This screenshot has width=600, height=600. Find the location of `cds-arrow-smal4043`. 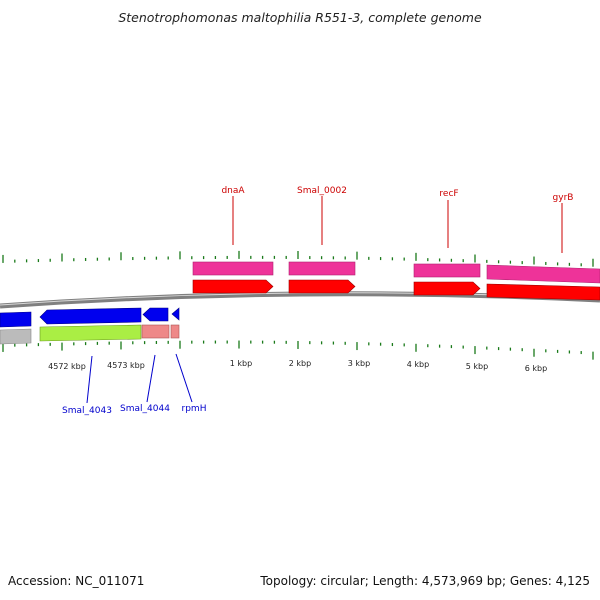

cds-arrow-smal4043 is located at coordinates (90, 316).